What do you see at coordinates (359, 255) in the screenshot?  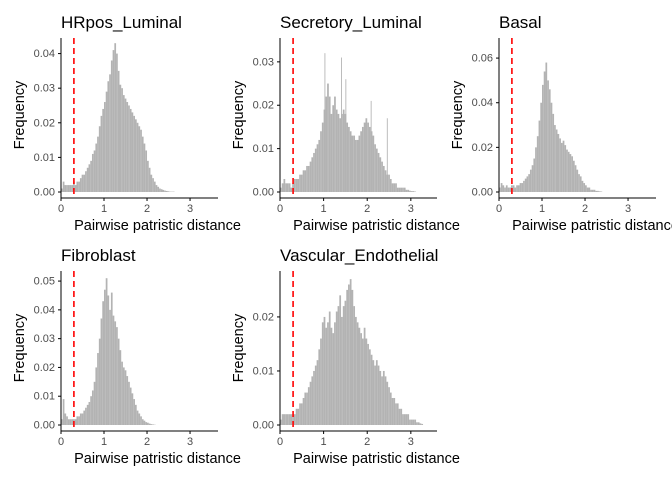 I see `panel-title: Vascular_Endothelial` at bounding box center [359, 255].